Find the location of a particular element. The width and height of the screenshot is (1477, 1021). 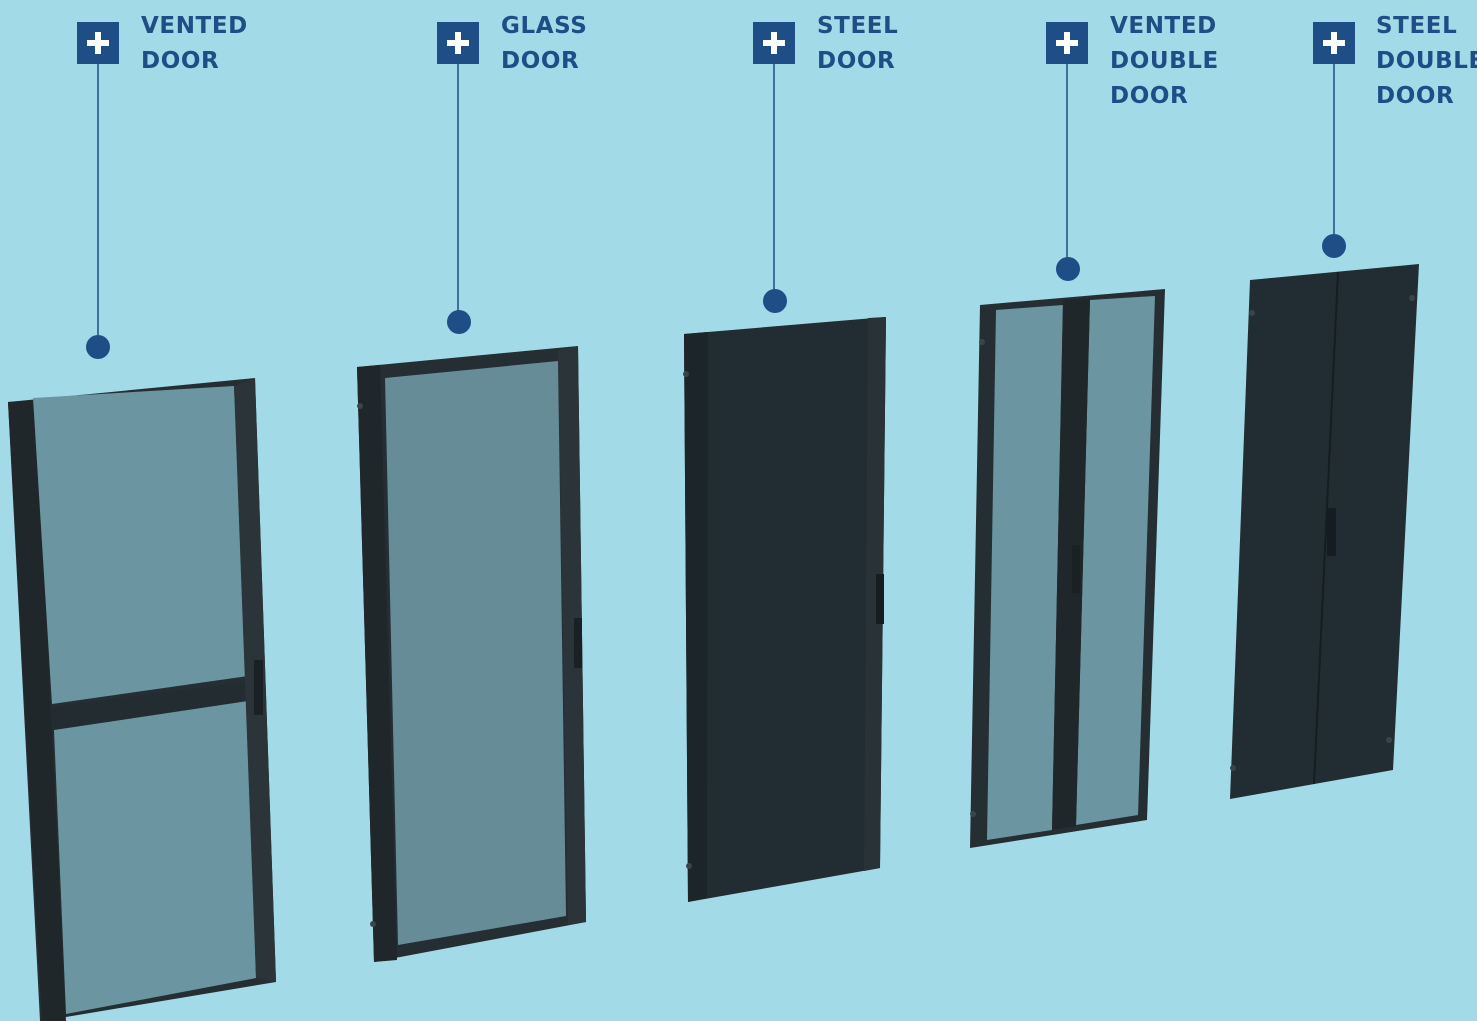

steel-double-door-label: STEEL DOUBLE DOOR is located at coordinates (1426, 61).